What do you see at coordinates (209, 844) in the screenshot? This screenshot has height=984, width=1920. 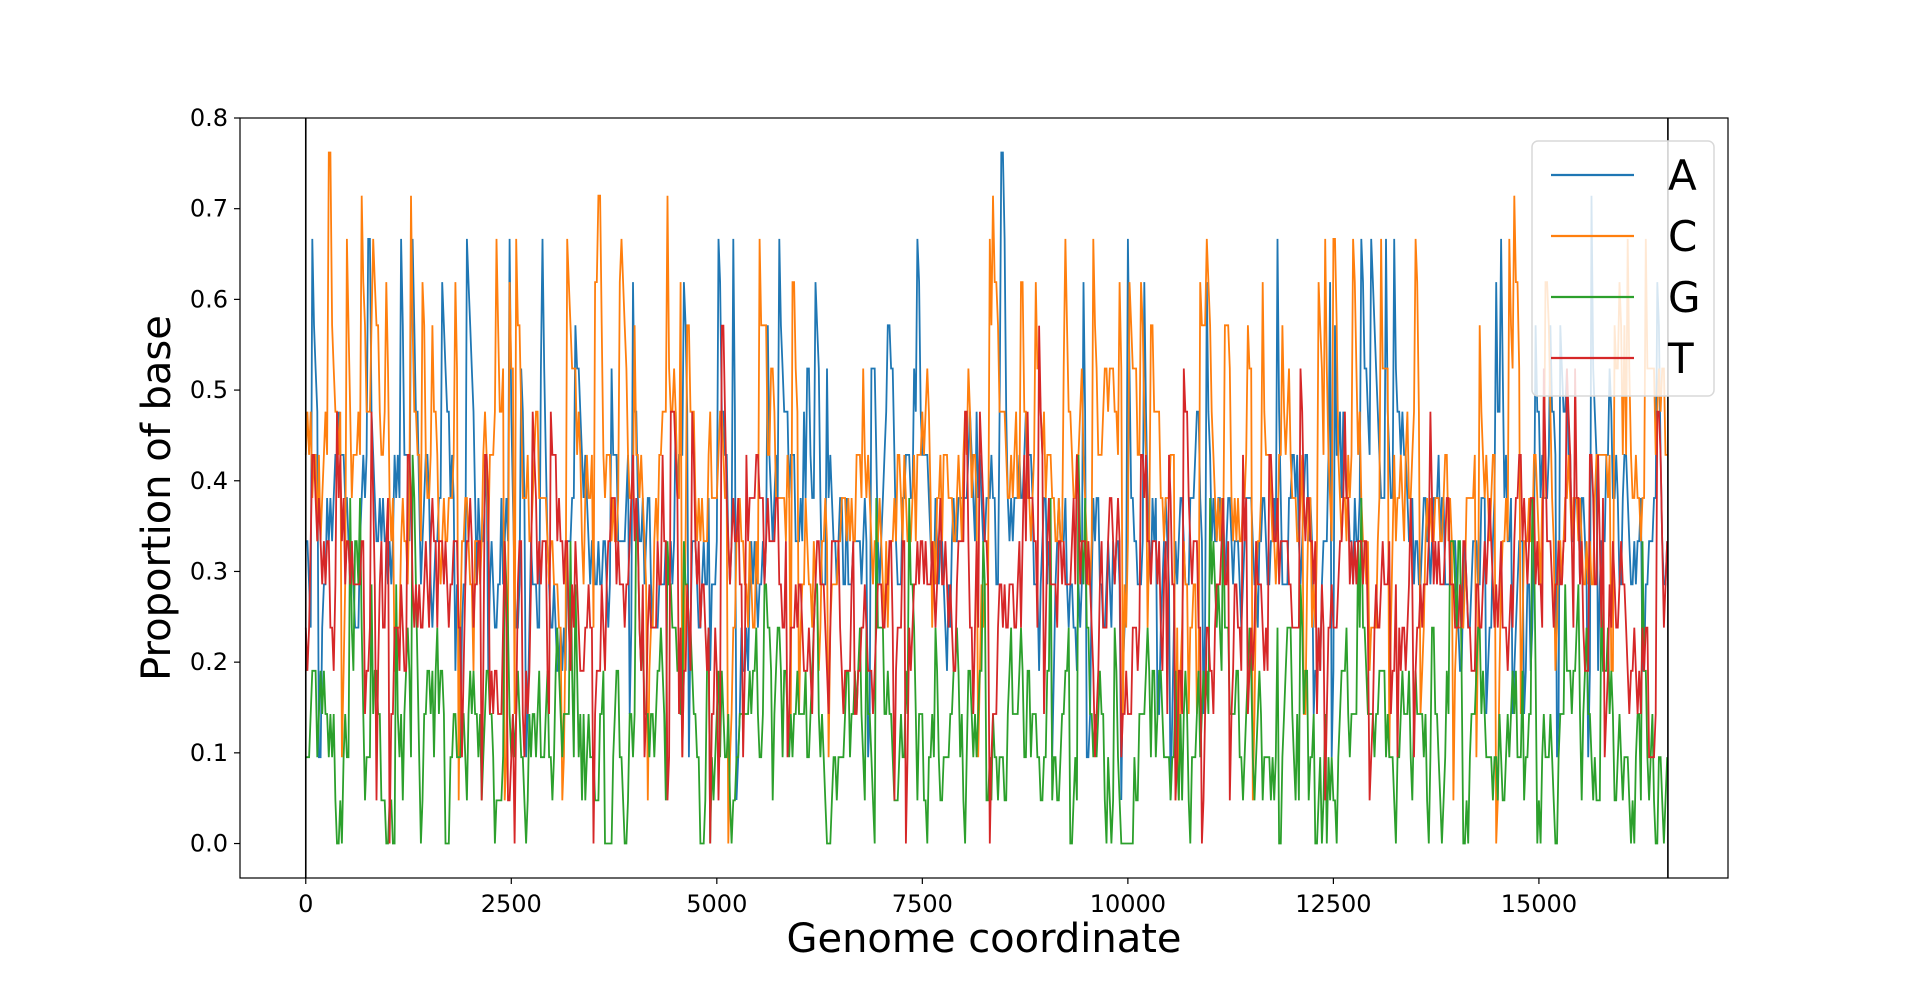 I see `y-tick-label: 0.0` at bounding box center [209, 844].